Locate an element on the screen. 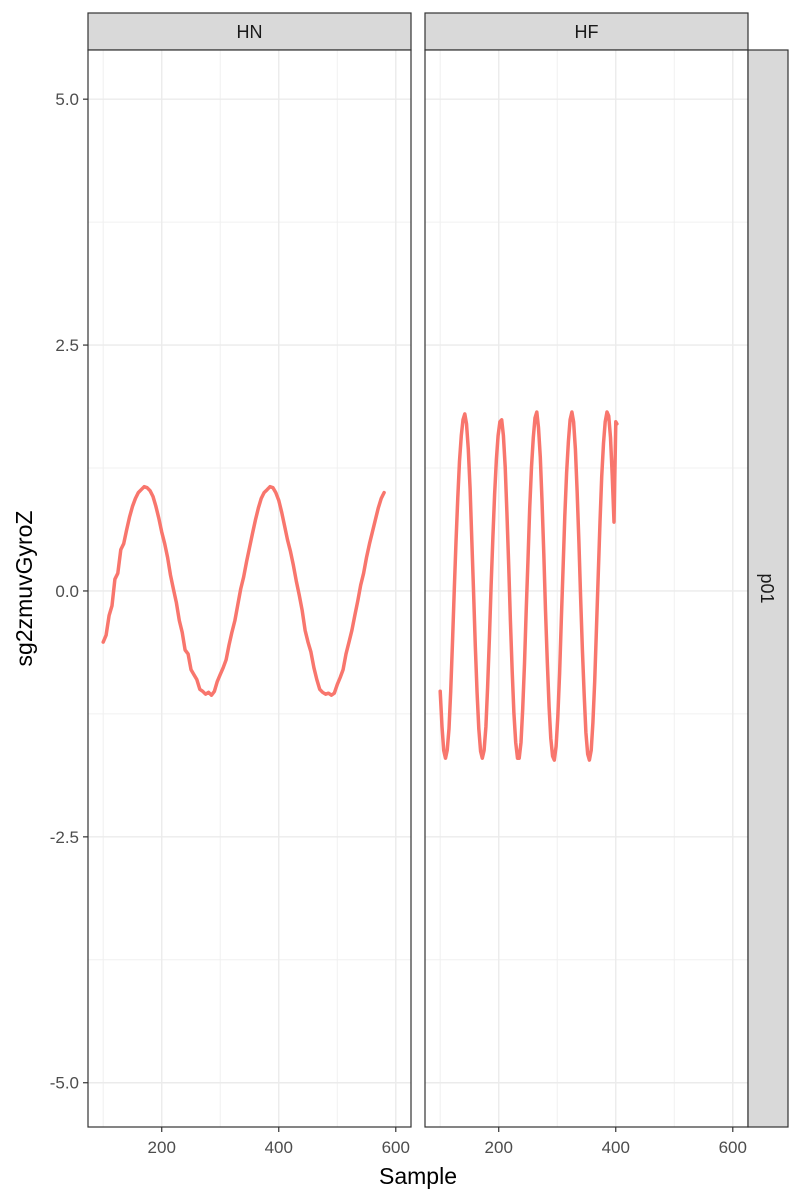 This screenshot has height=1200, width=800. x-axis-hf: 200 400 600 is located at coordinates (616, 1142).